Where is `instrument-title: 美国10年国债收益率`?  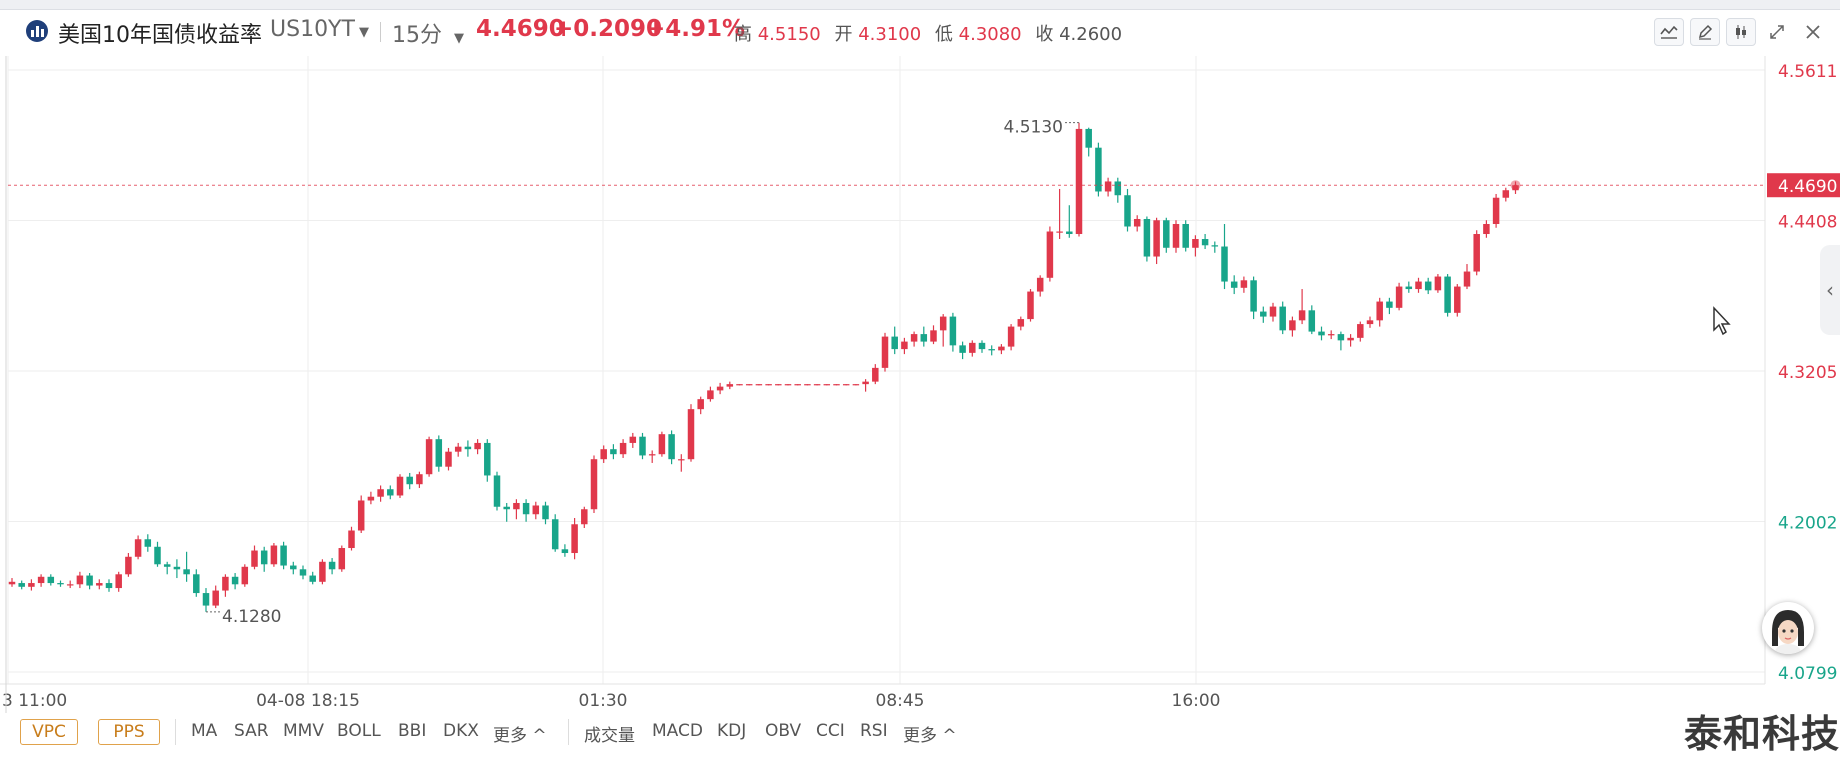 instrument-title: 美国10年国债收益率 is located at coordinates (160, 35).